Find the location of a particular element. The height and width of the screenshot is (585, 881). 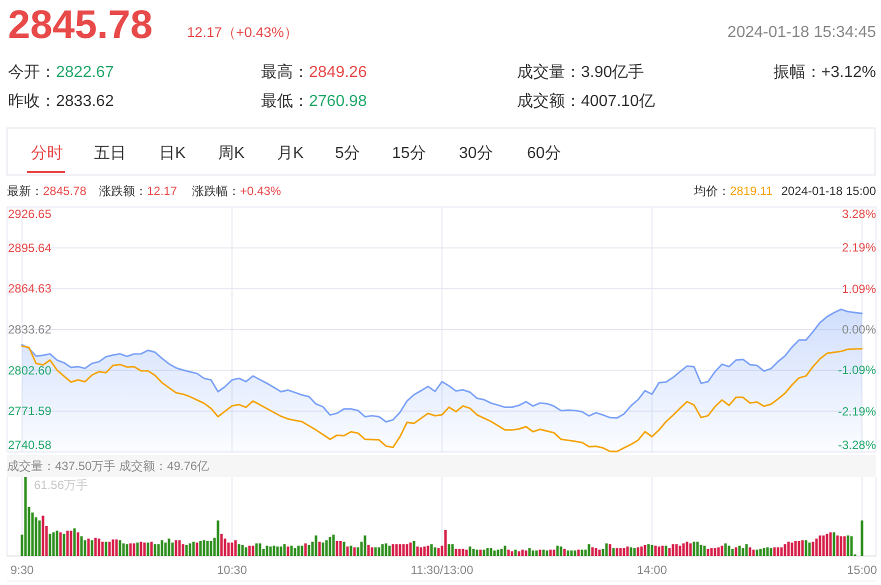

text: 周K is located at coordinates (231, 153).